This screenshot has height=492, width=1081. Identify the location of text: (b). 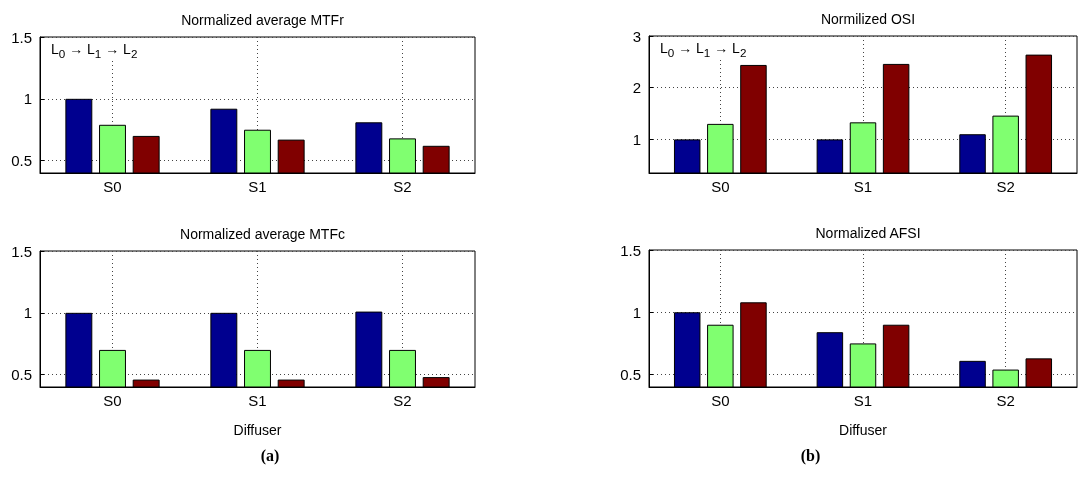
(810, 456).